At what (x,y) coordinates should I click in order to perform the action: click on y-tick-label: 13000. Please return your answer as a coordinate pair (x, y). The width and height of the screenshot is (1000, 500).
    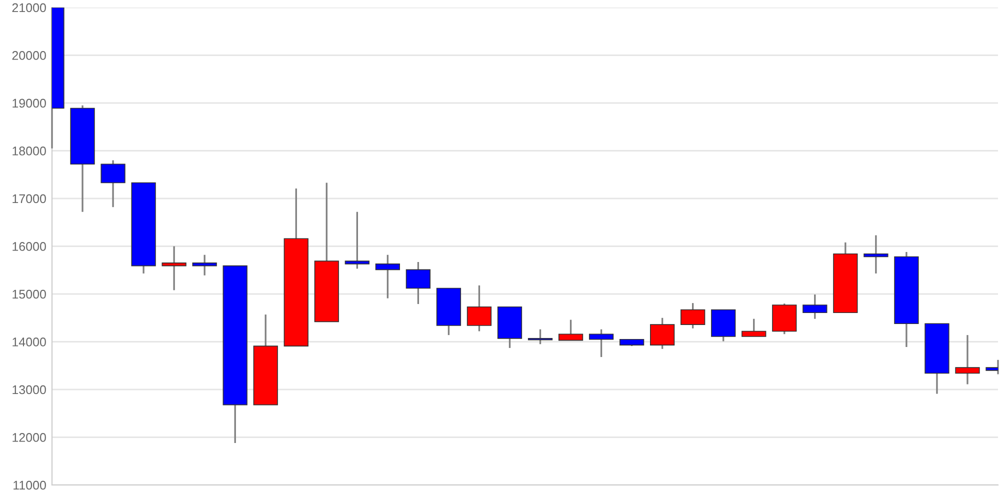
    Looking at the image, I should click on (29, 389).